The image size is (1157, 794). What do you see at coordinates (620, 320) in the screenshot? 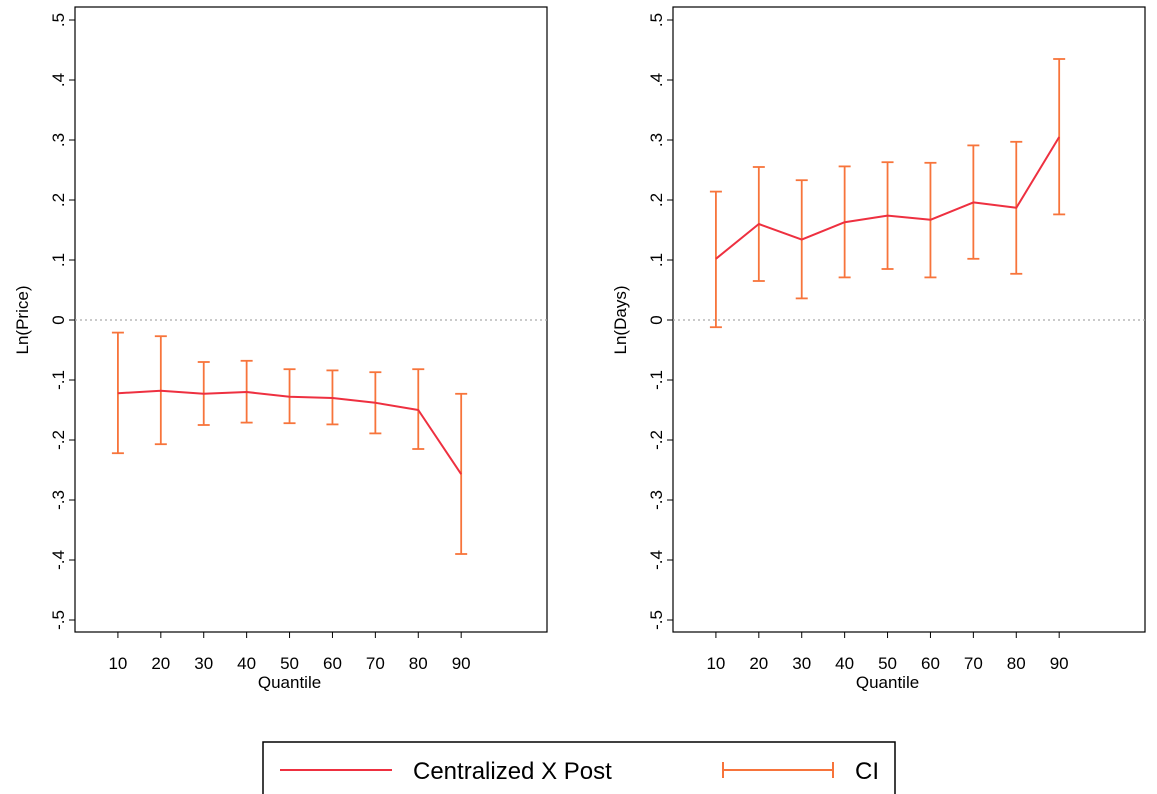
I see `y-axis-title: Ln(Days)` at bounding box center [620, 320].